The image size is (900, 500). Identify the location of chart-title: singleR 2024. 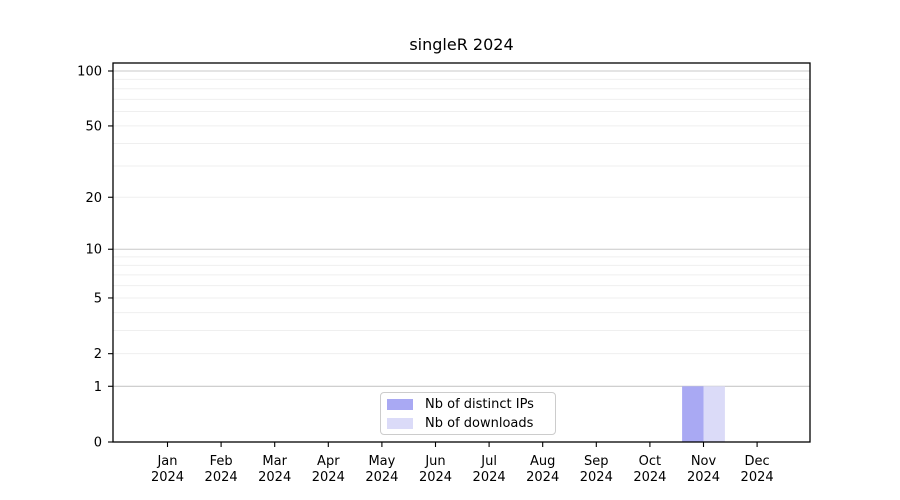
(461, 44).